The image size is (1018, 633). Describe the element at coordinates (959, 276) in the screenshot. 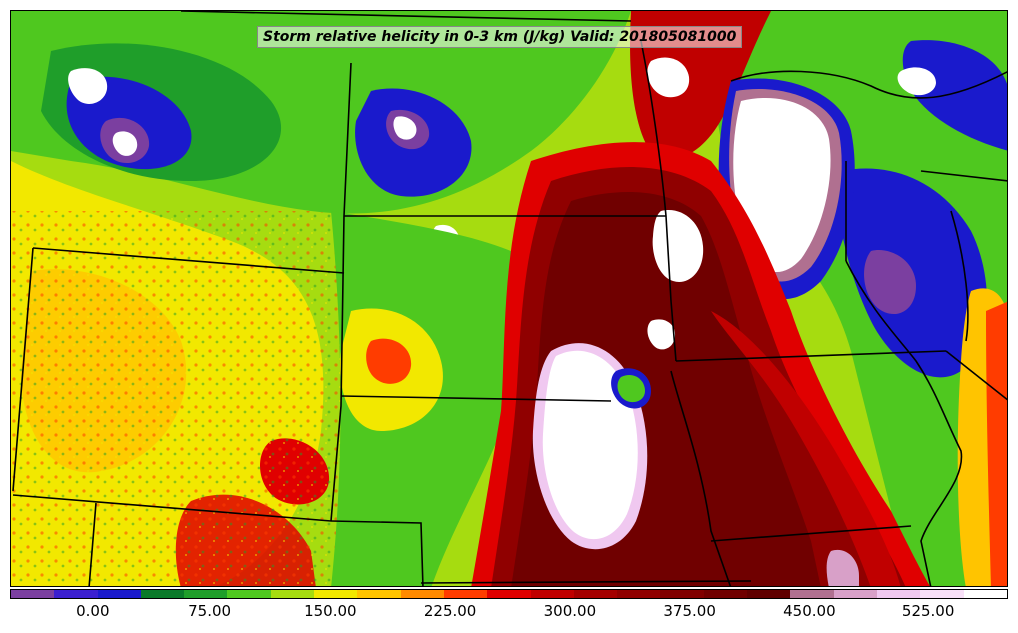

I see `boundary-lake-michigan` at that location.